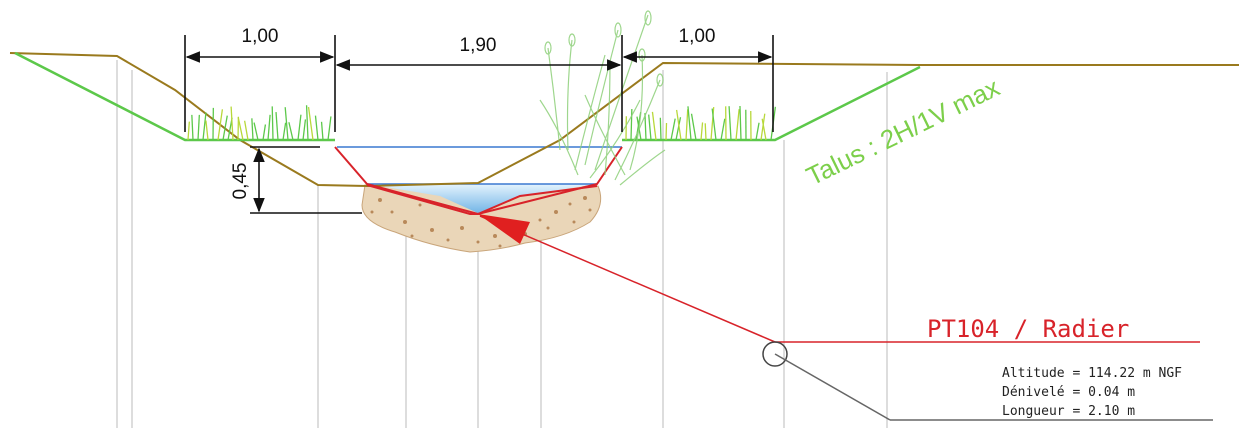  What do you see at coordinates (260, 36) in the screenshot?
I see `dim-left-berm: 1,00` at bounding box center [260, 36].